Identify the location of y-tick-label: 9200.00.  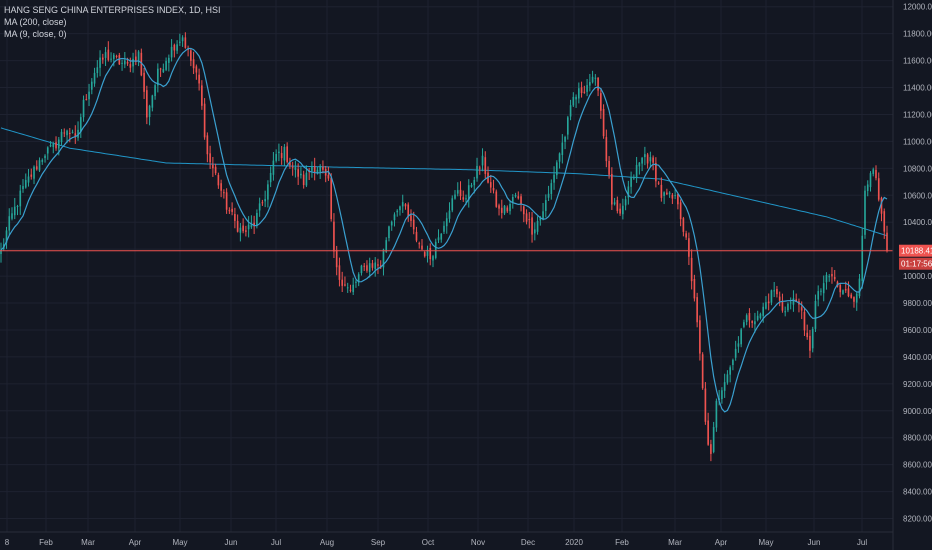
(917, 384).